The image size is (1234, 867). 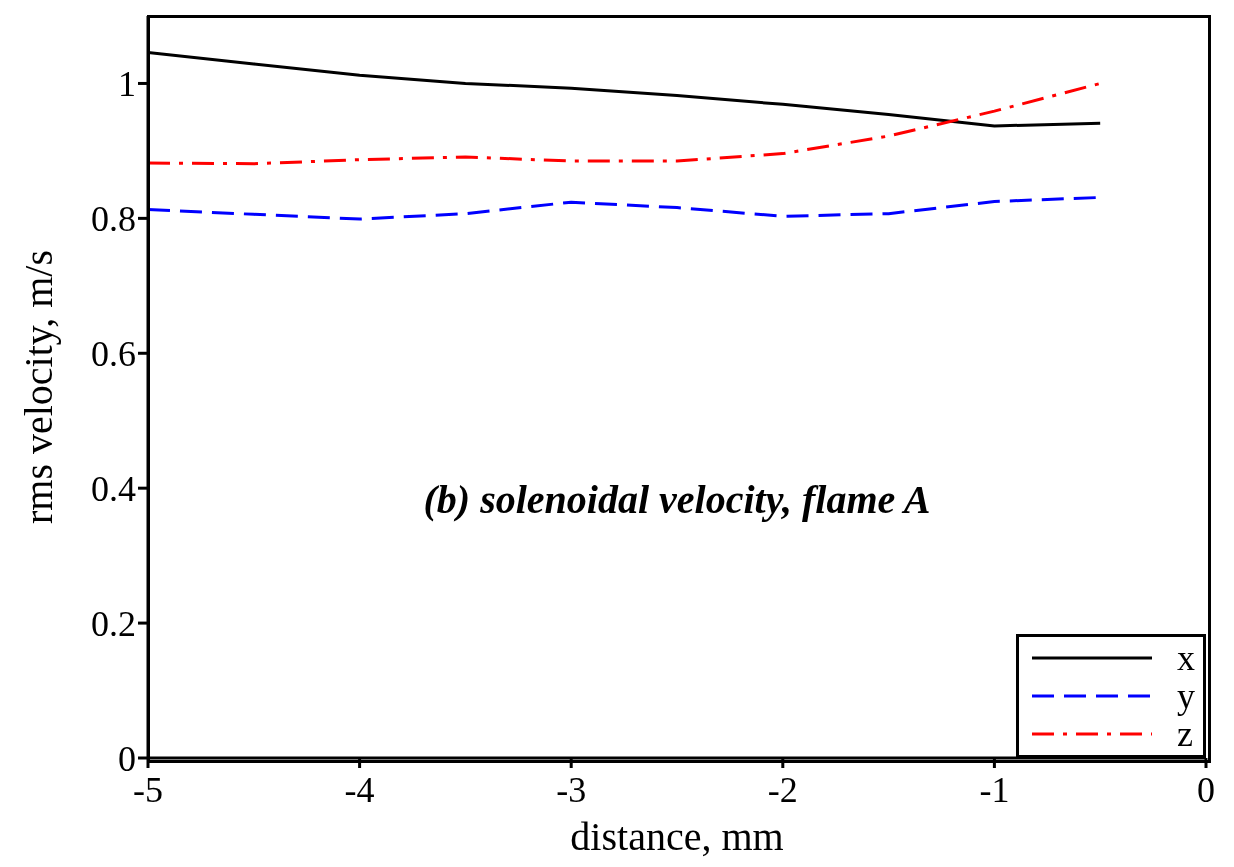 I want to click on x-axis-title: distance, mm, so click(x=677, y=836).